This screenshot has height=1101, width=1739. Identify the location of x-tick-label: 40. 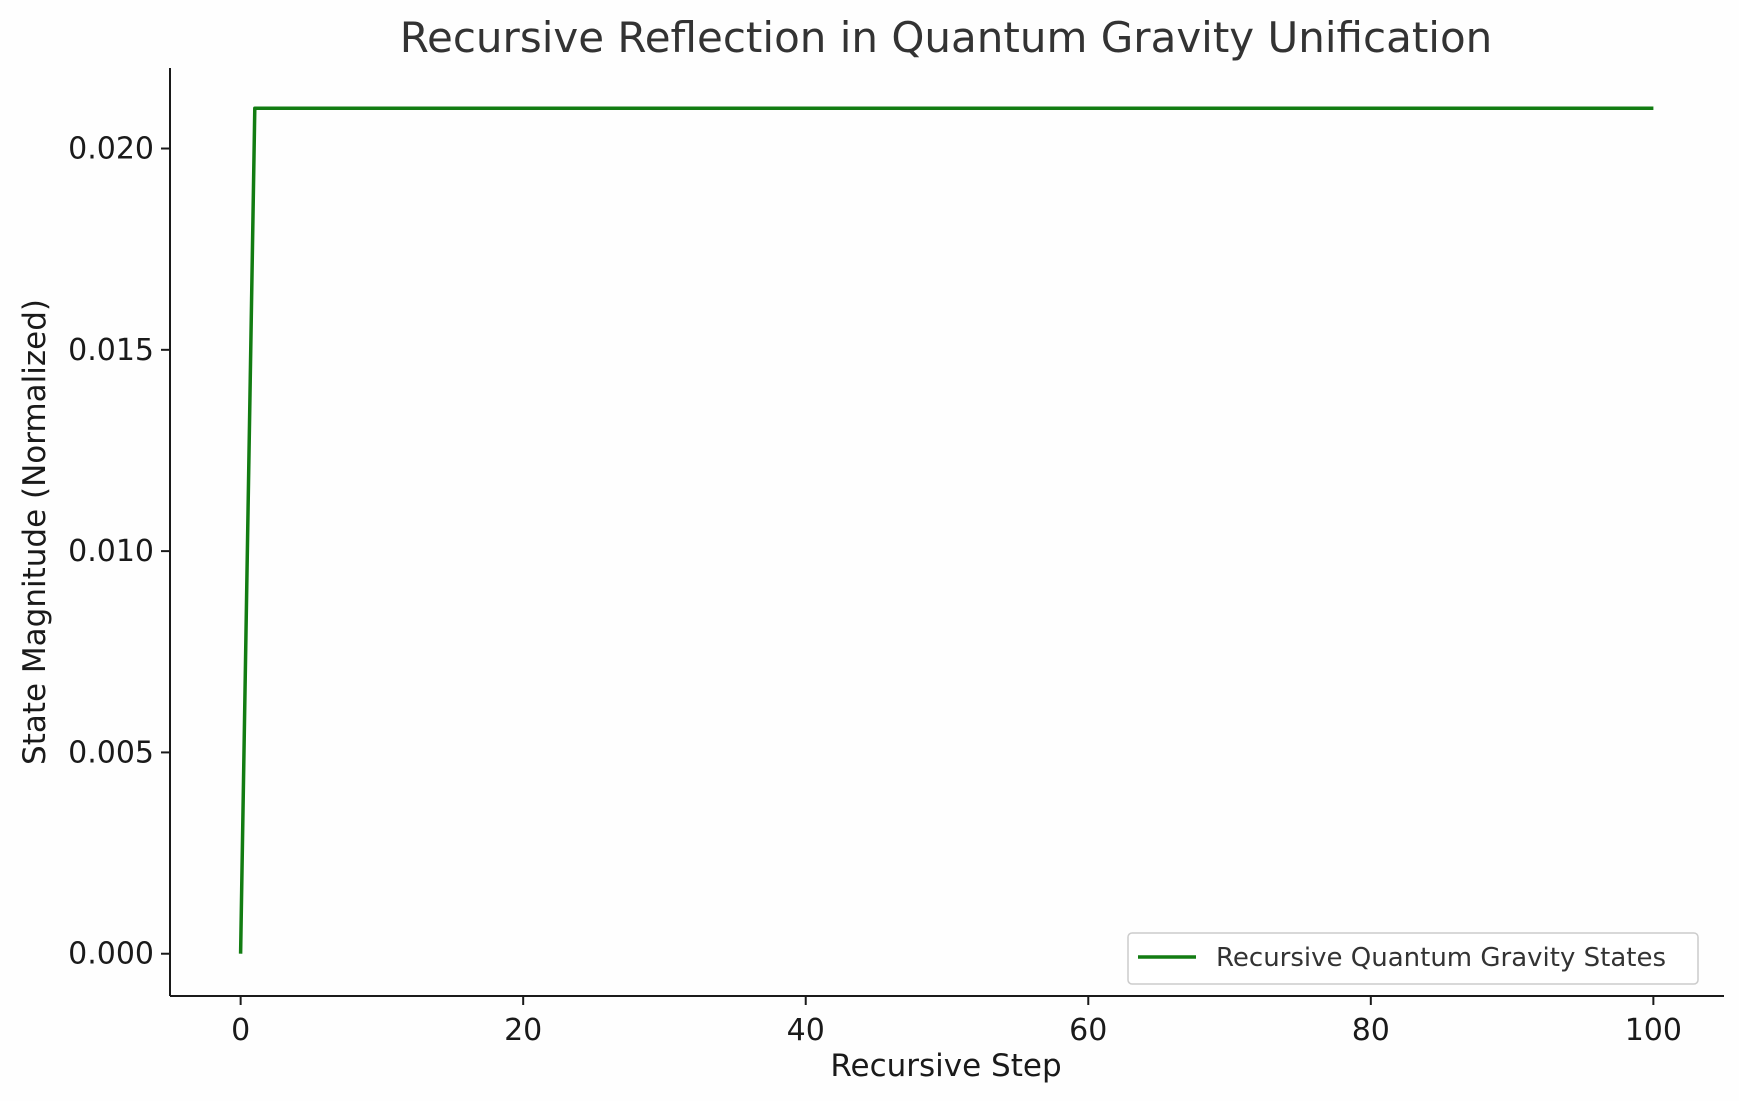
(806, 1030).